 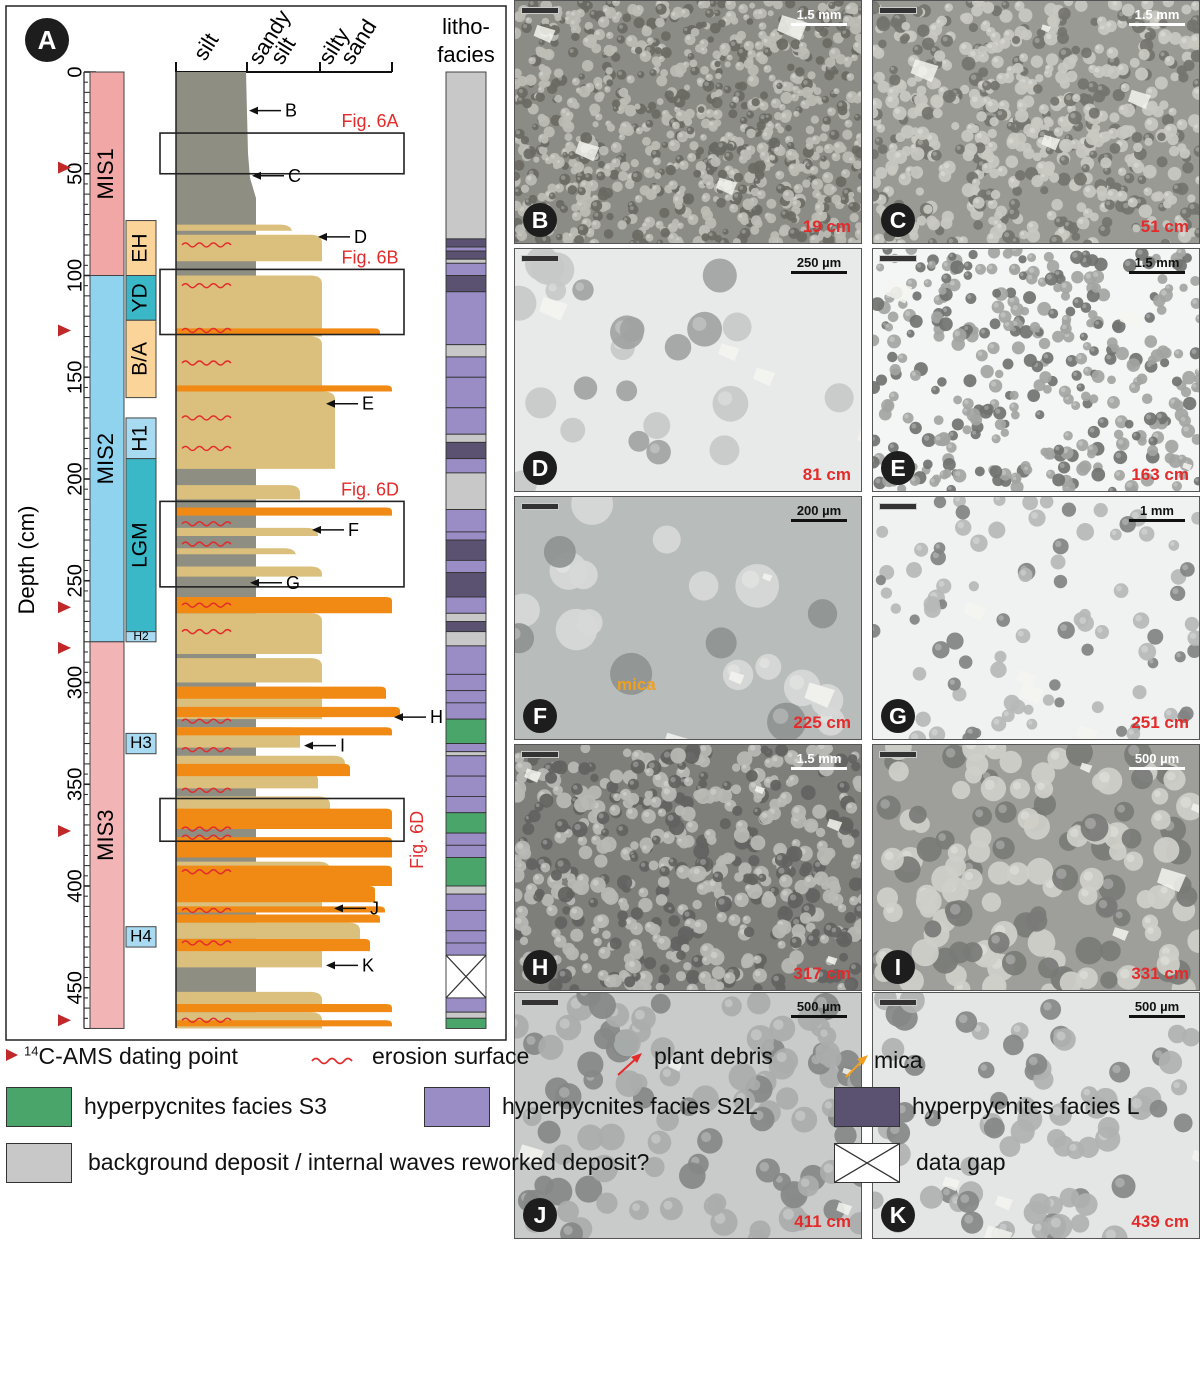 What do you see at coordinates (275, 894) in the screenshot?
I see `silty-sand-unit` at bounding box center [275, 894].